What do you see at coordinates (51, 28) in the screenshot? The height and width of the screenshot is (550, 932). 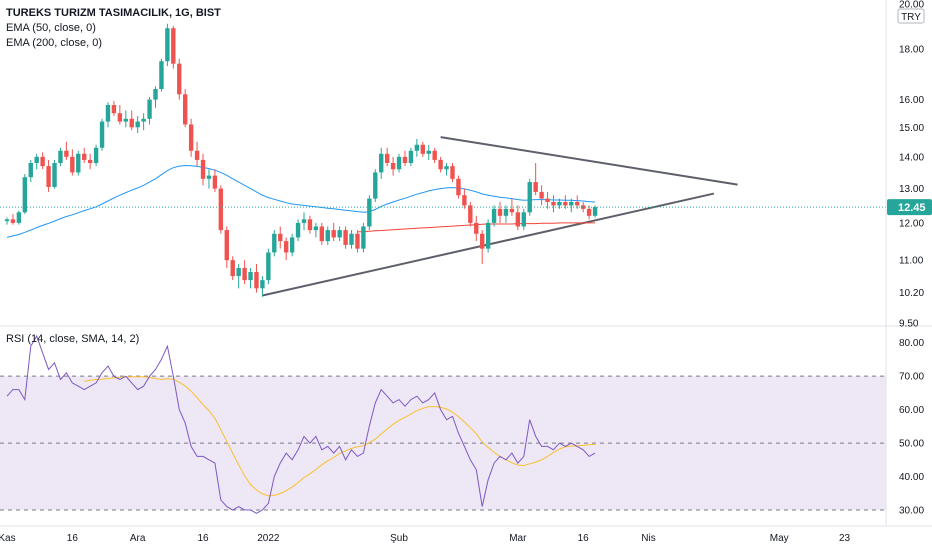 I see `ema50-legend: EMA (50, close, 0)` at bounding box center [51, 28].